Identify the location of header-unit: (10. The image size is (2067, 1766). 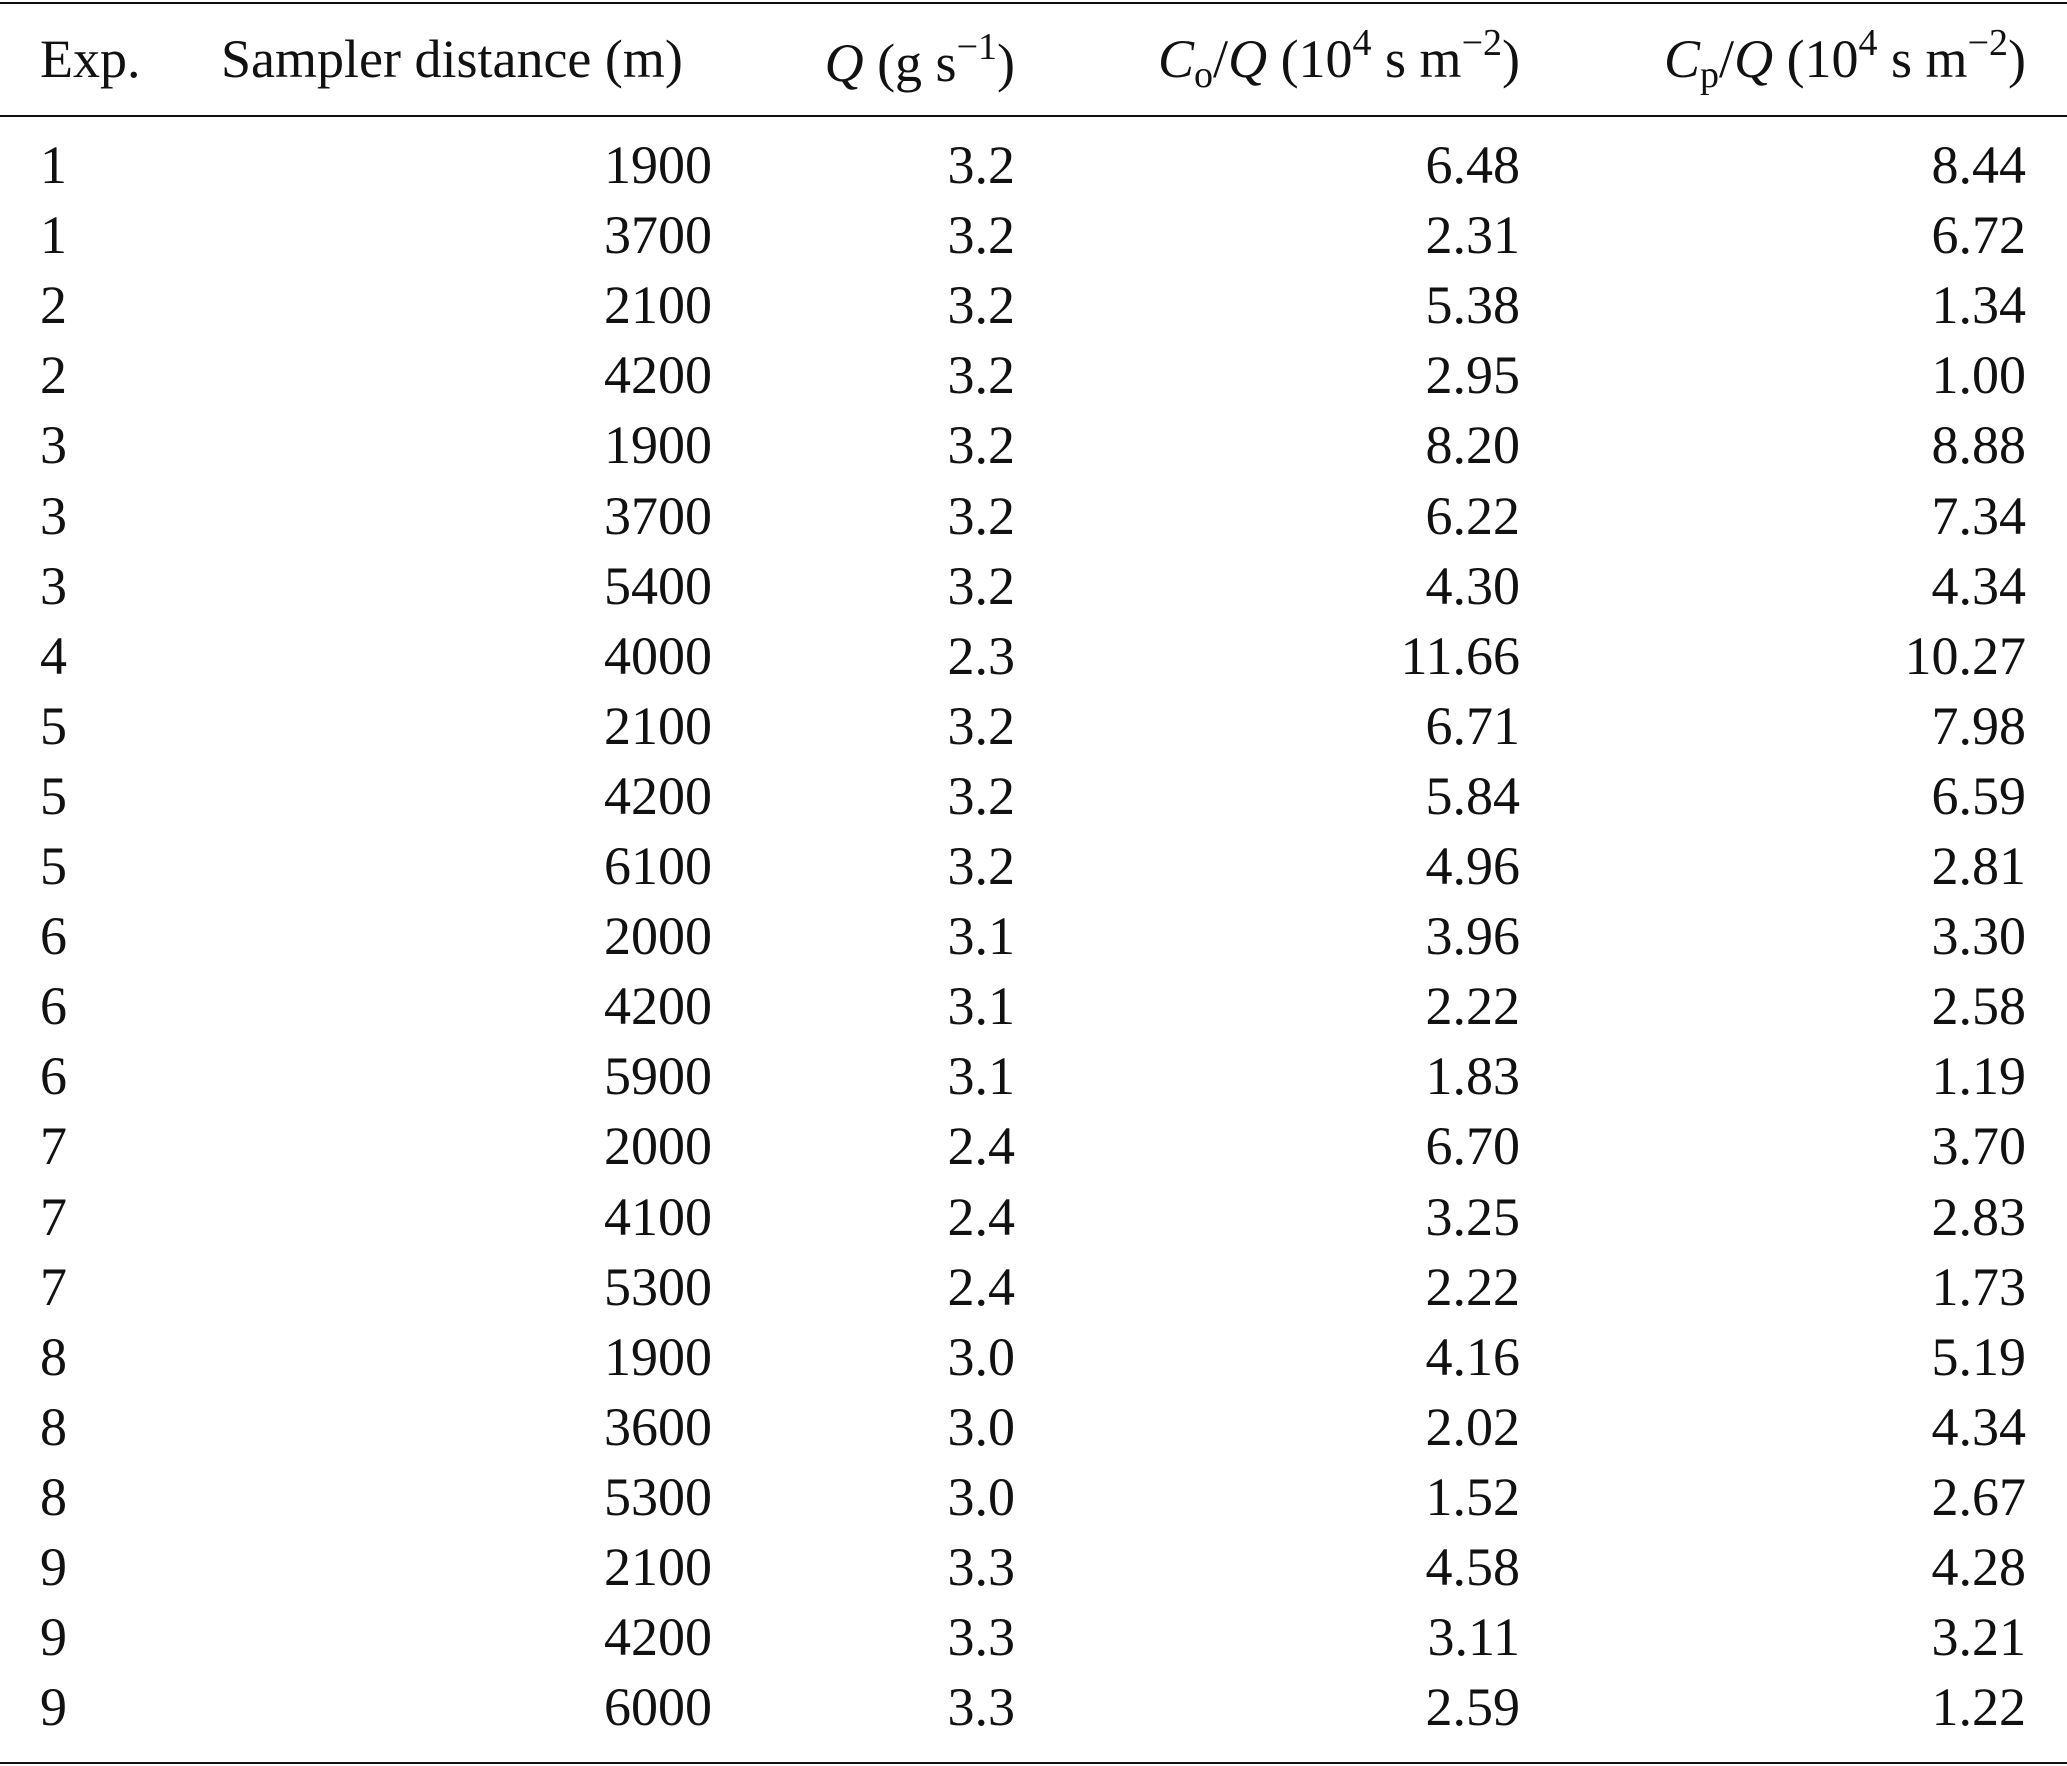
(1310, 59).